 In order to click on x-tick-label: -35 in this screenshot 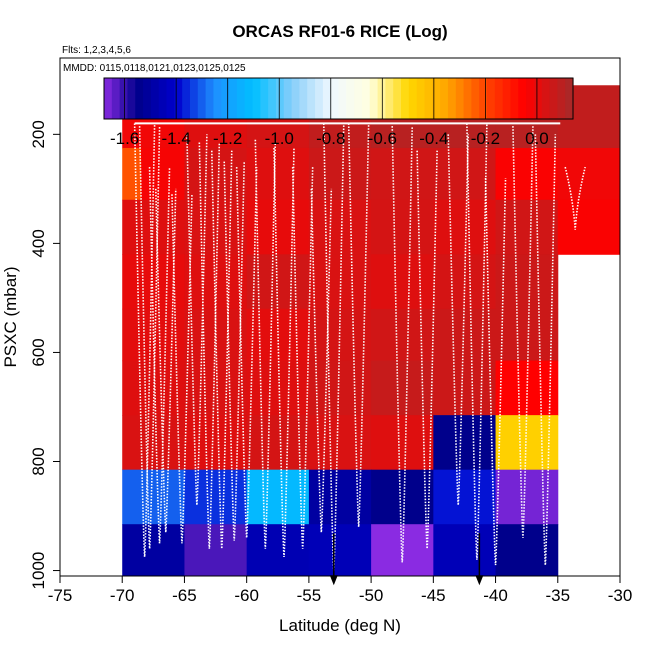, I will do `click(557, 595)`.